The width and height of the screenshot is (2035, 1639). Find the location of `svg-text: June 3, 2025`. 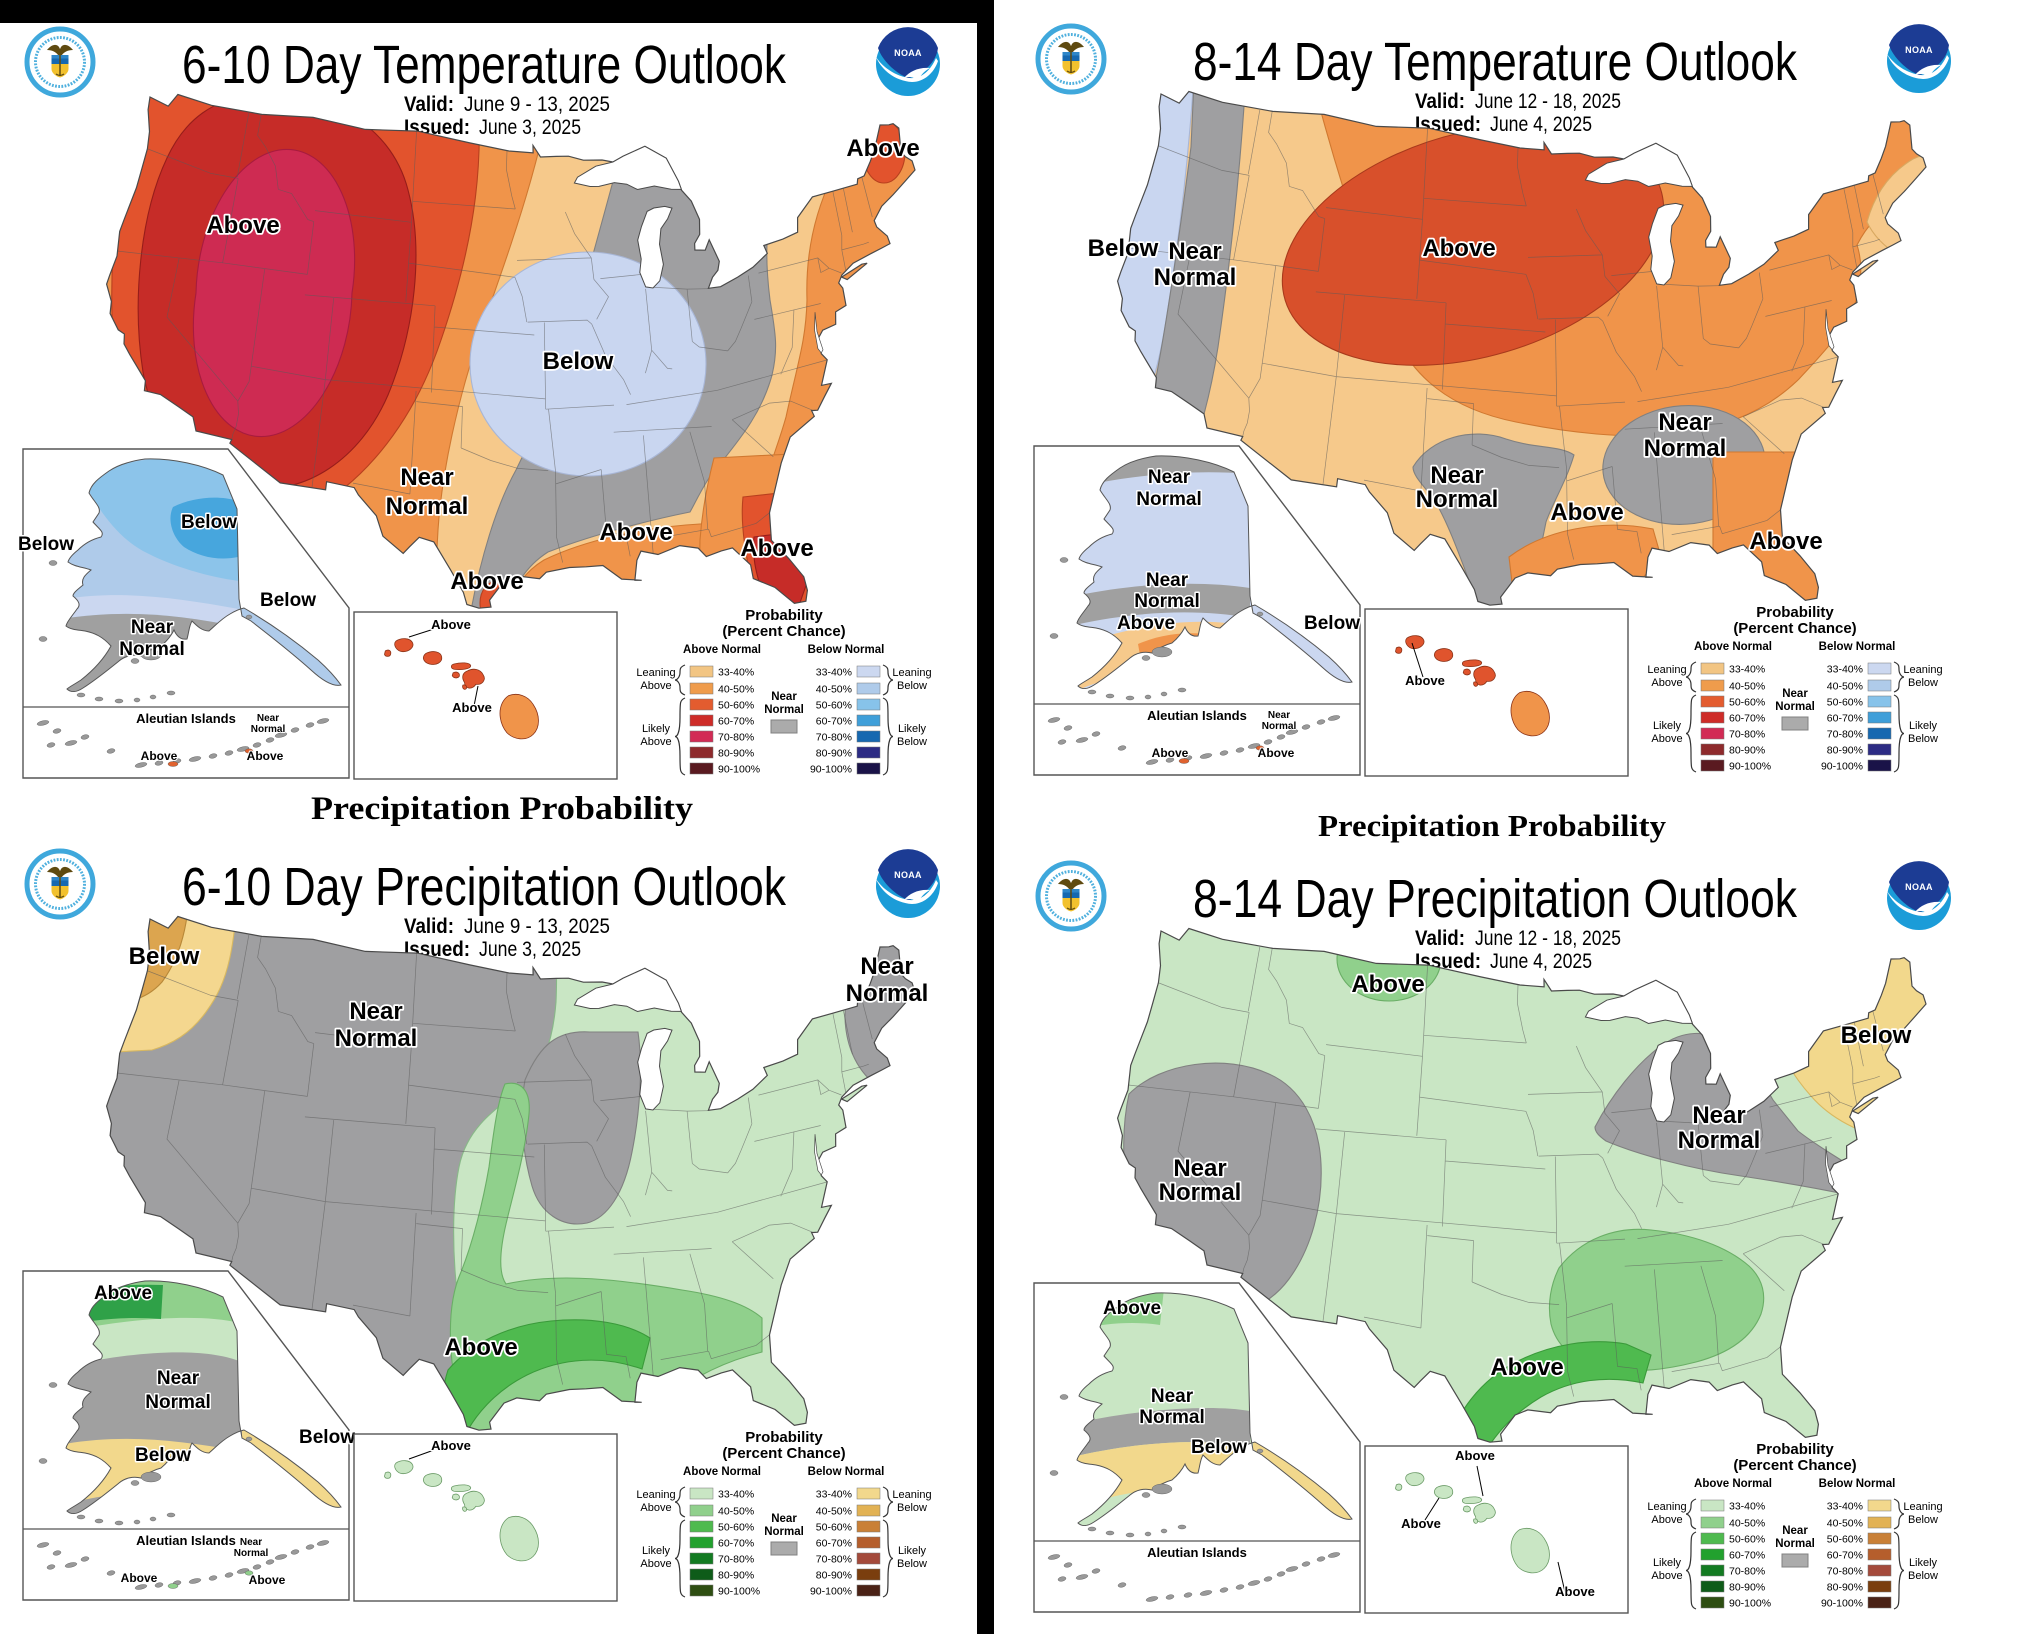

svg-text: June 3, 2025 is located at coordinates (530, 127).